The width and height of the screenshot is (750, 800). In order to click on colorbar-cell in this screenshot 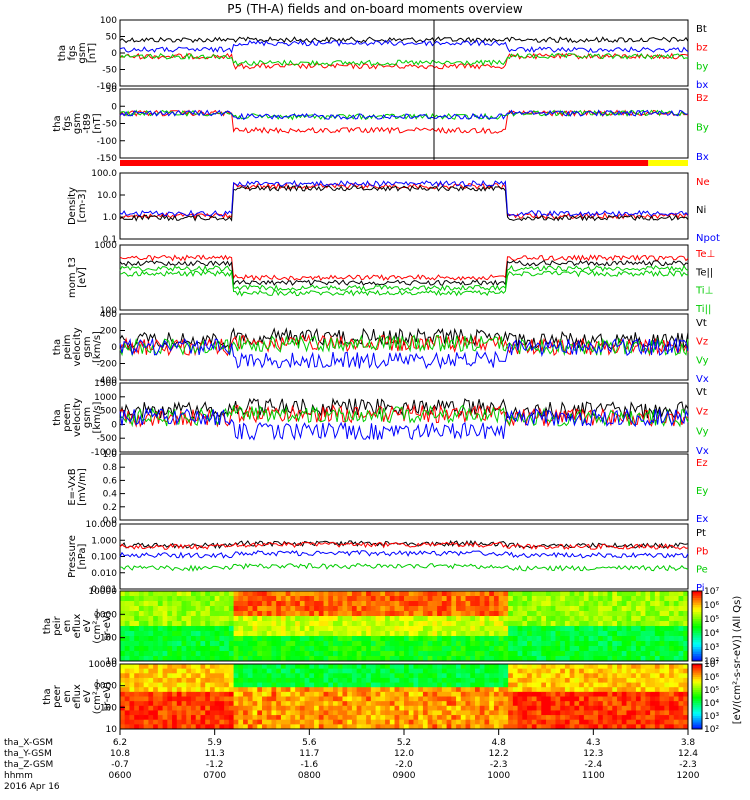, I will do `click(697, 634)`.